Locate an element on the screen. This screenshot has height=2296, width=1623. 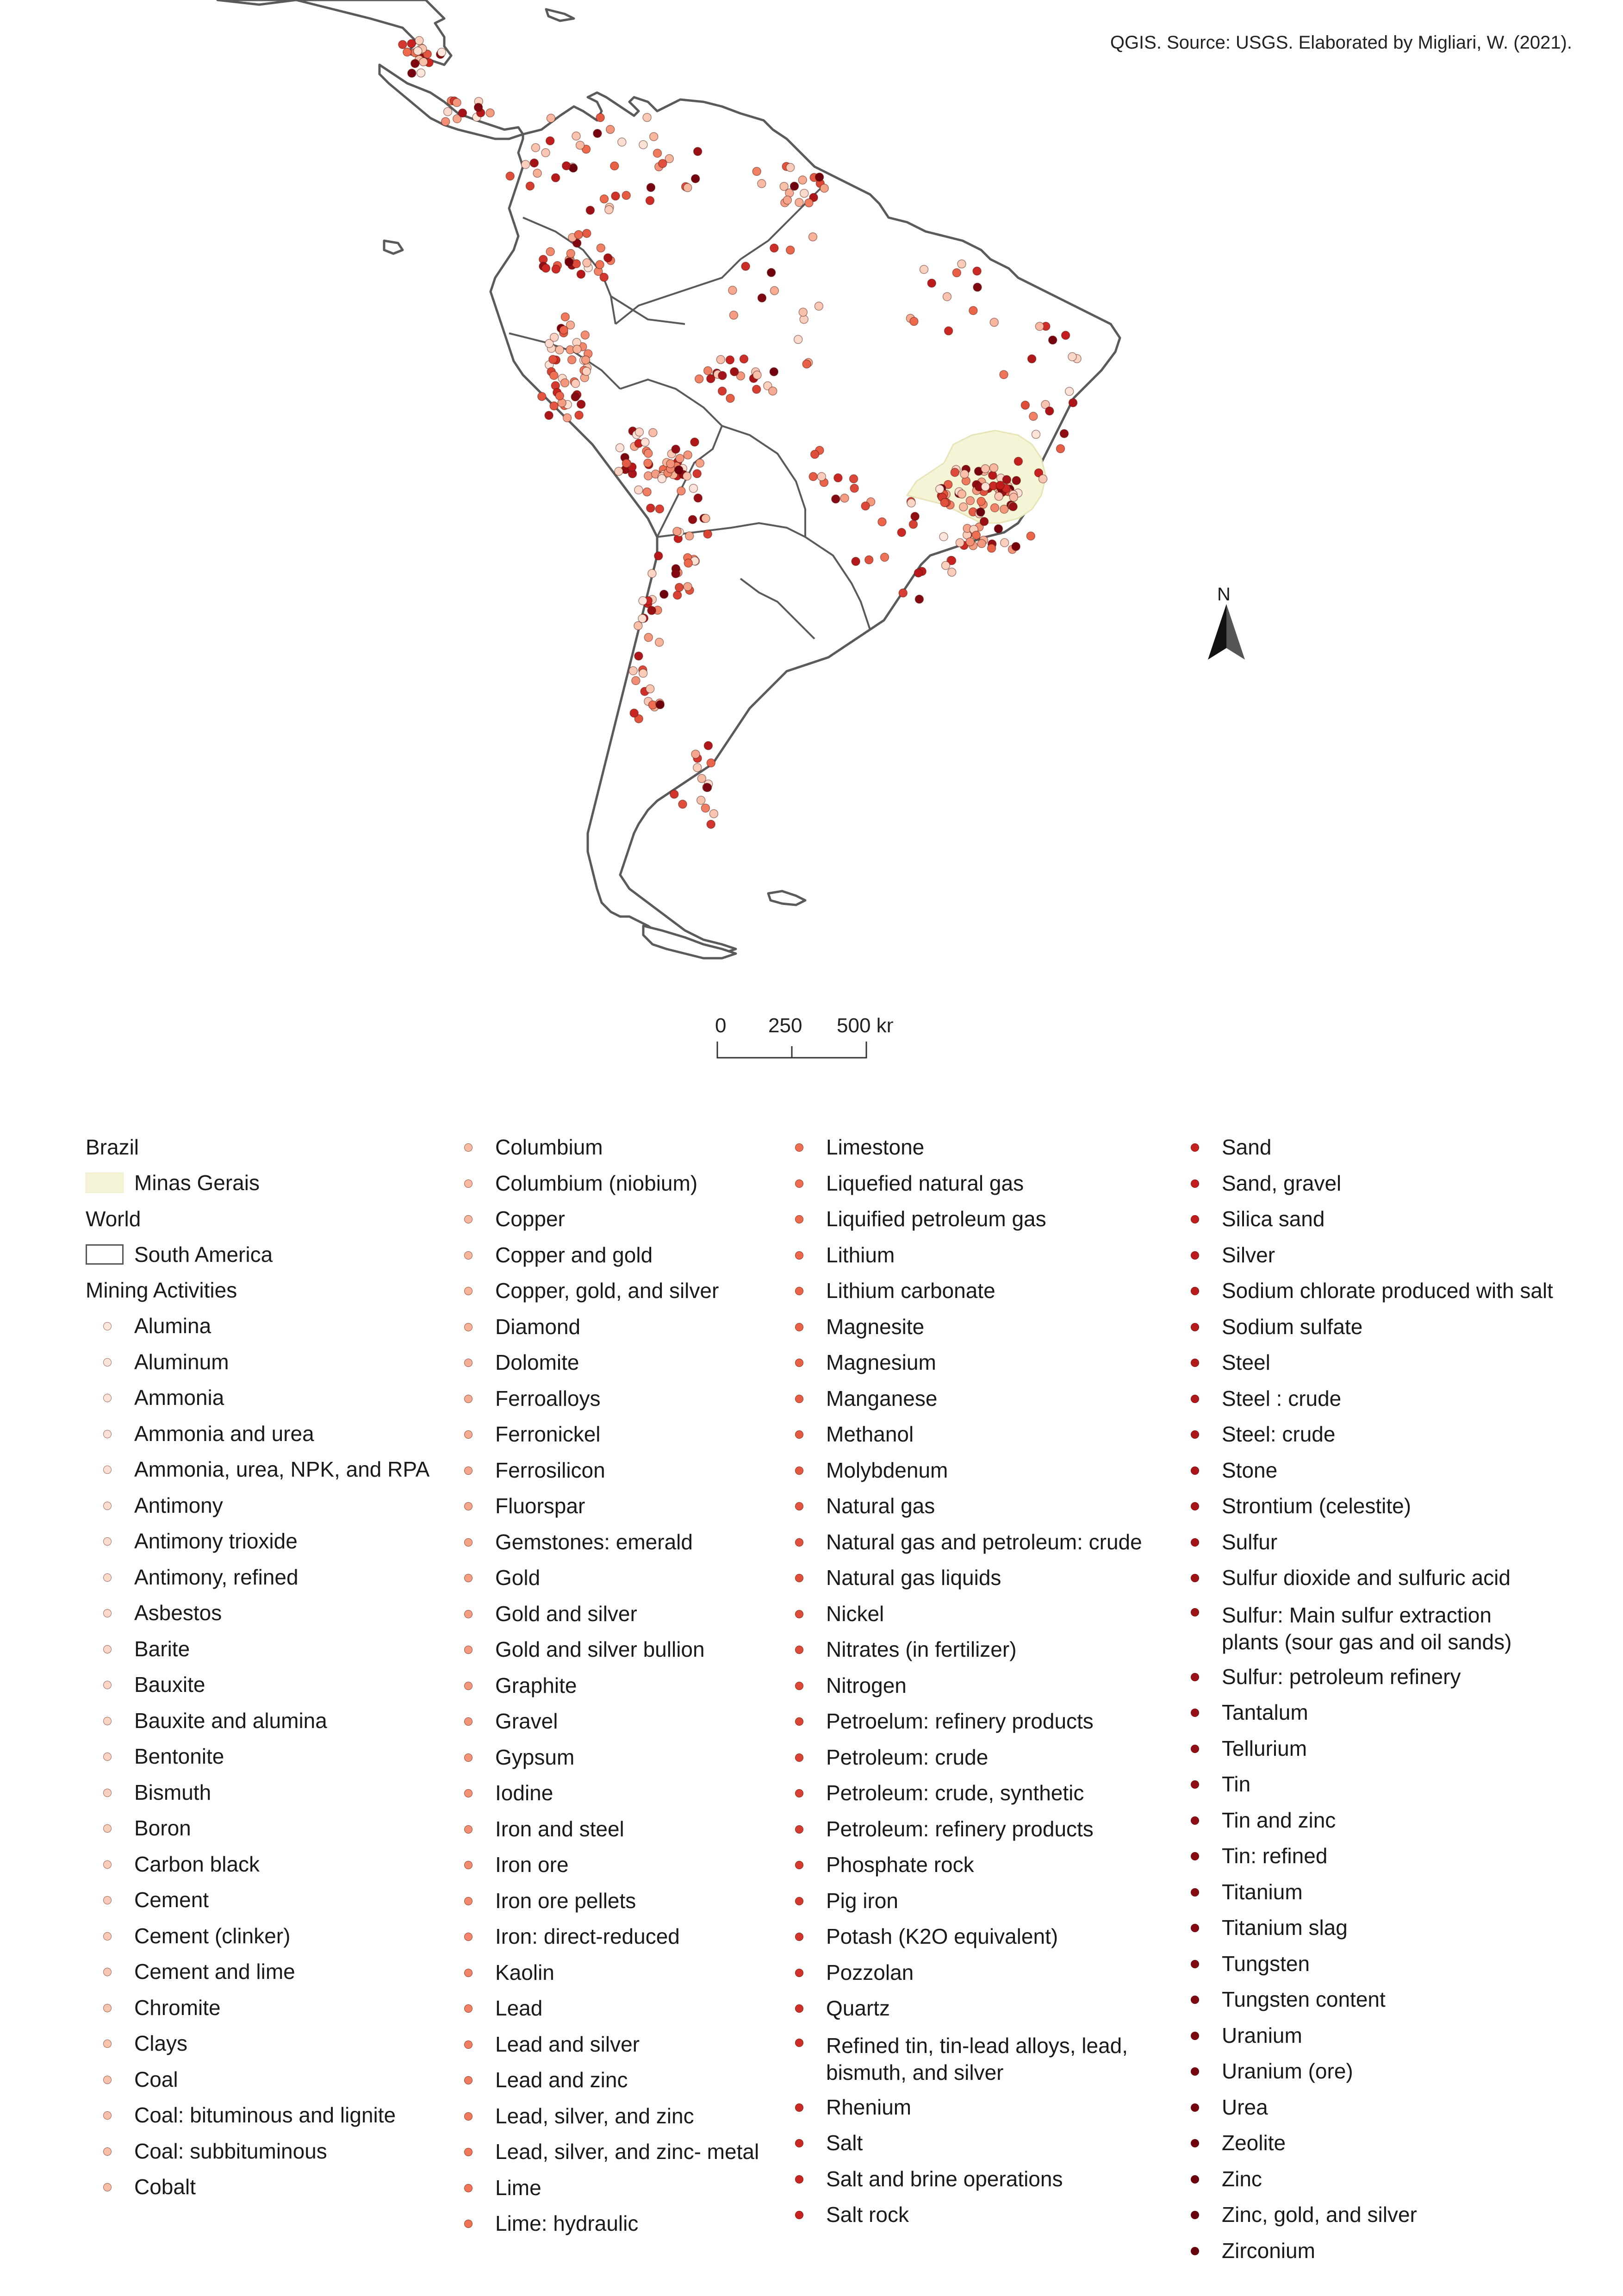
legend-item: Alumina is located at coordinates (261, 1326).